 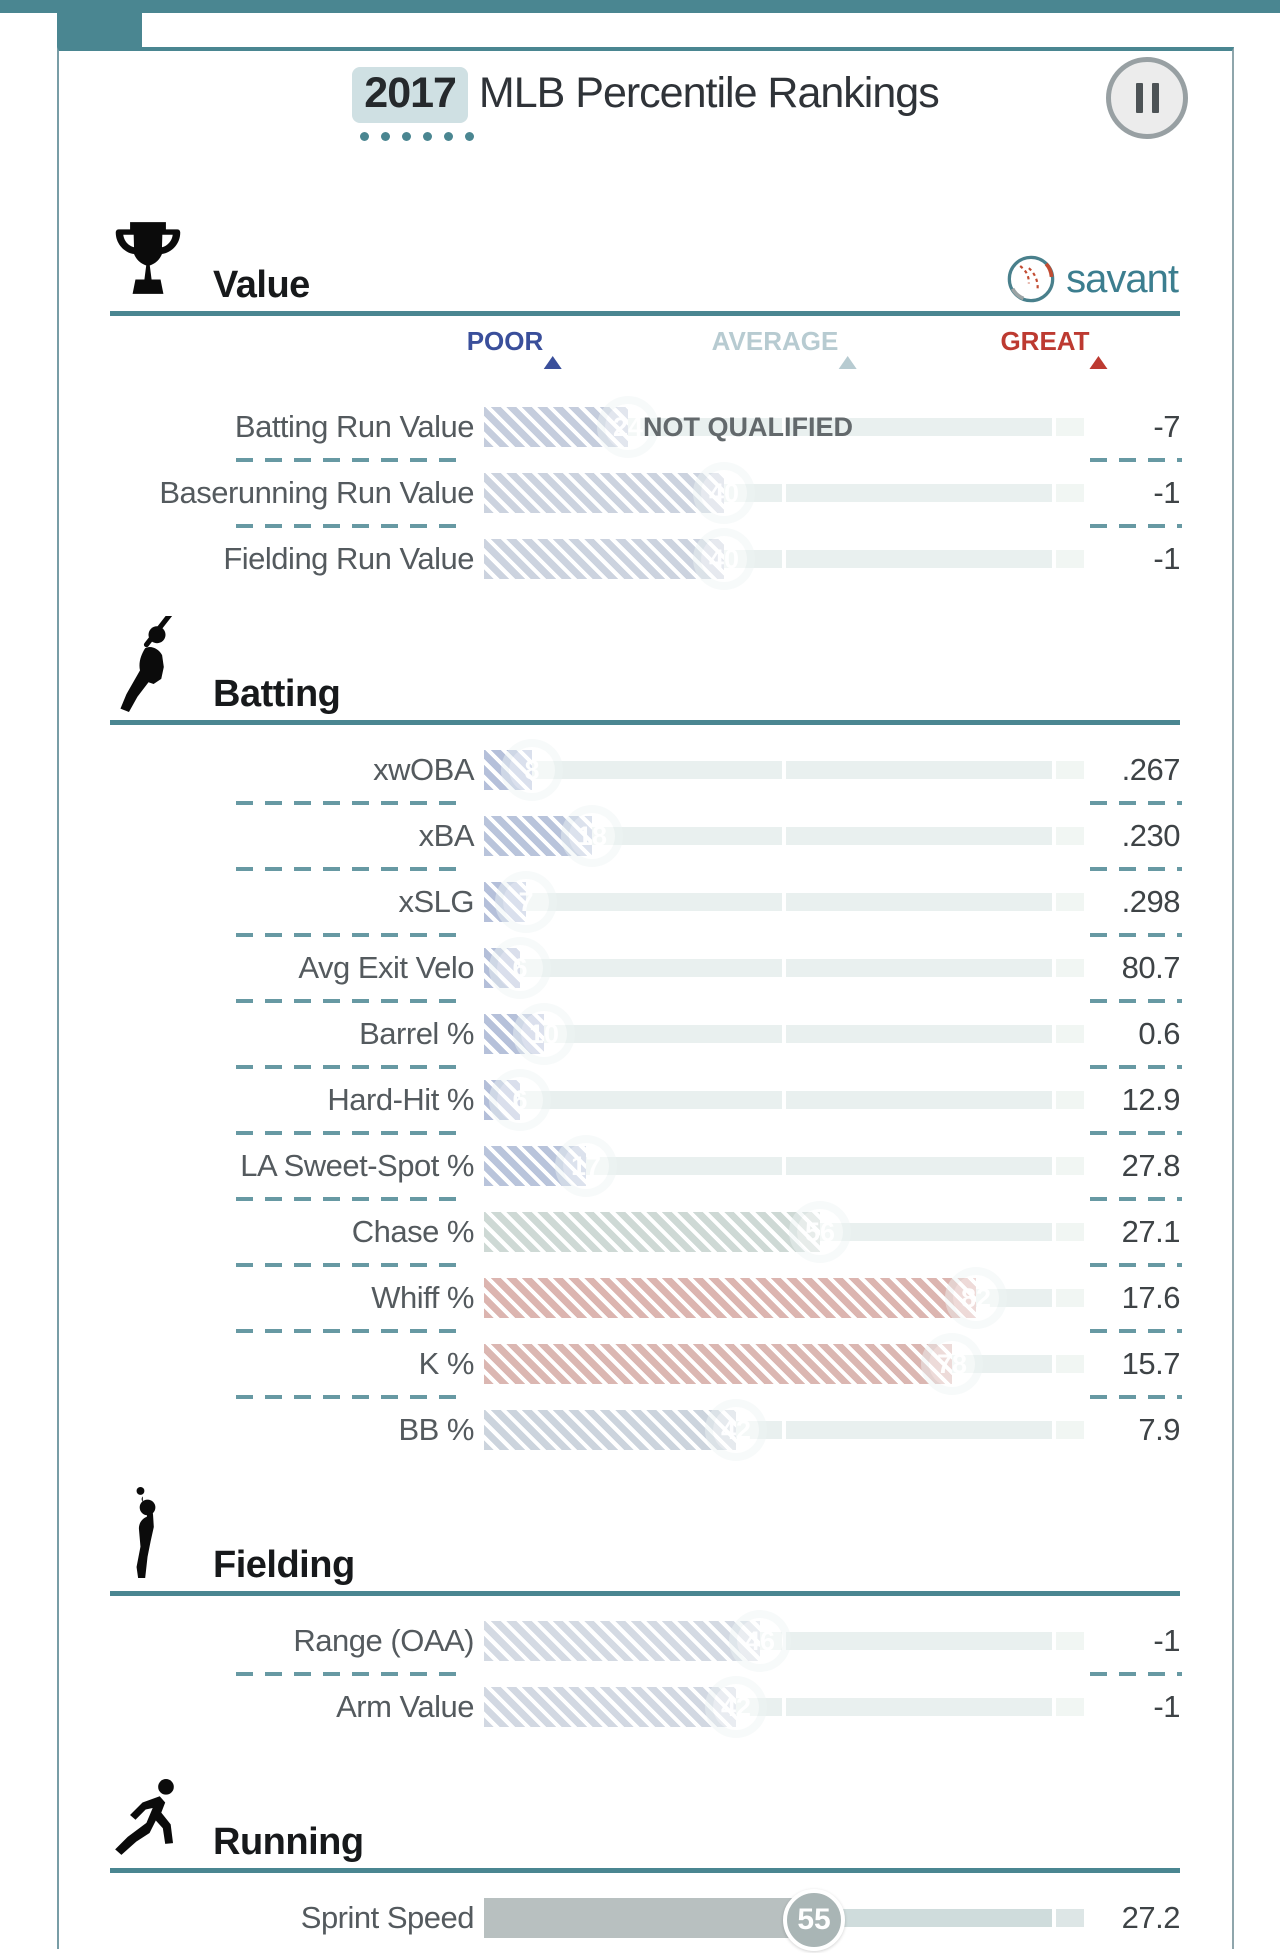 I want to click on stat-label: Batting Run Value, so click(x=354, y=426).